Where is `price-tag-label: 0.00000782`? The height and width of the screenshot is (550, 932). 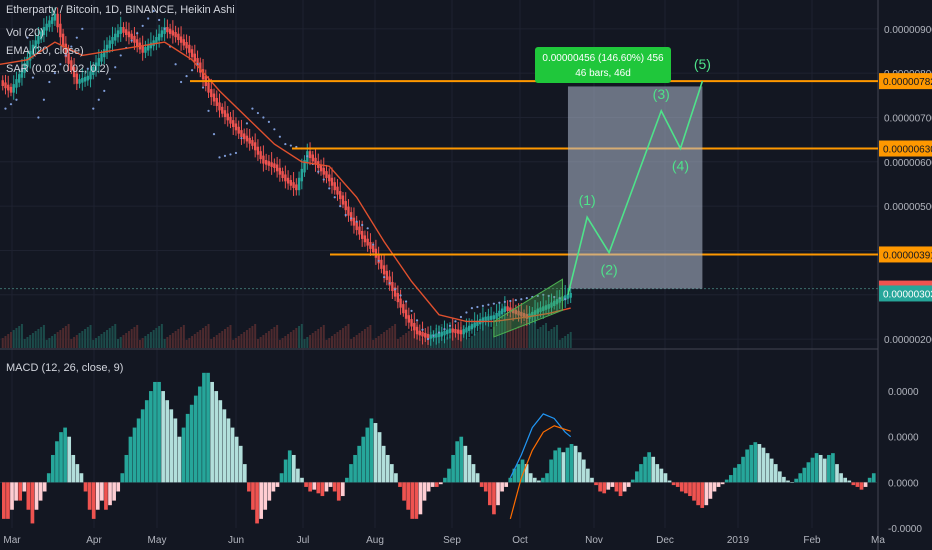 price-tag-label: 0.00000782 is located at coordinates (907, 82).